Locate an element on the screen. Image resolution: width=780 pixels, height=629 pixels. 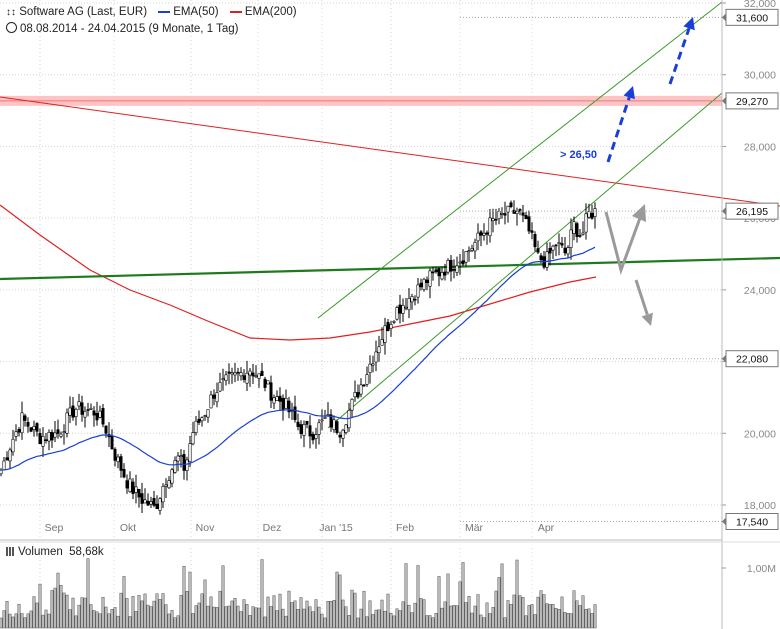
price-tag-pointer is located at coordinates (724, 211).